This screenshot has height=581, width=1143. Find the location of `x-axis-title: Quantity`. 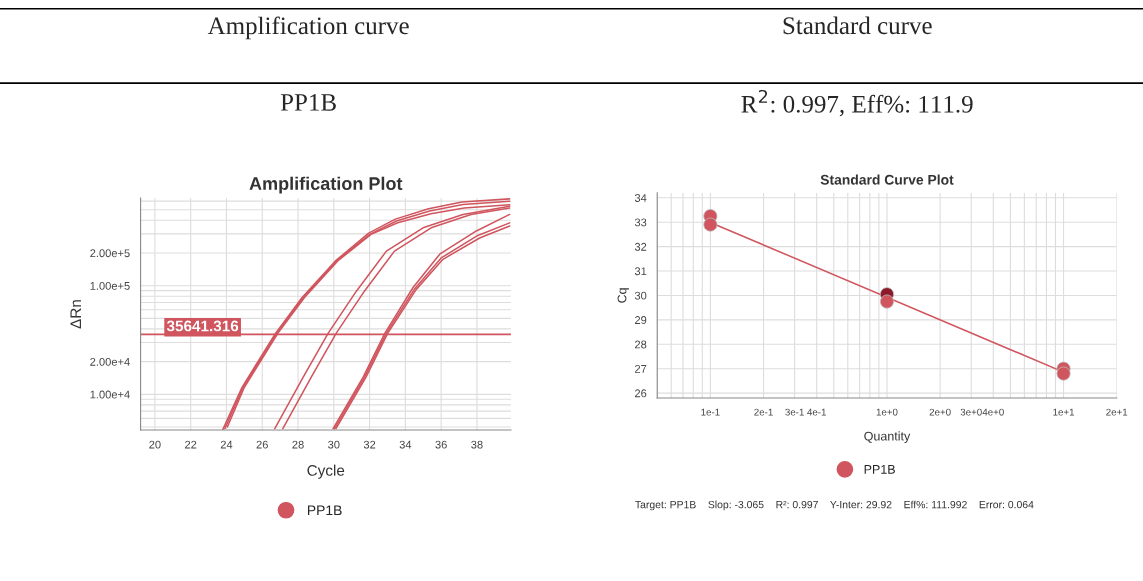

x-axis-title: Quantity is located at coordinates (887, 437).